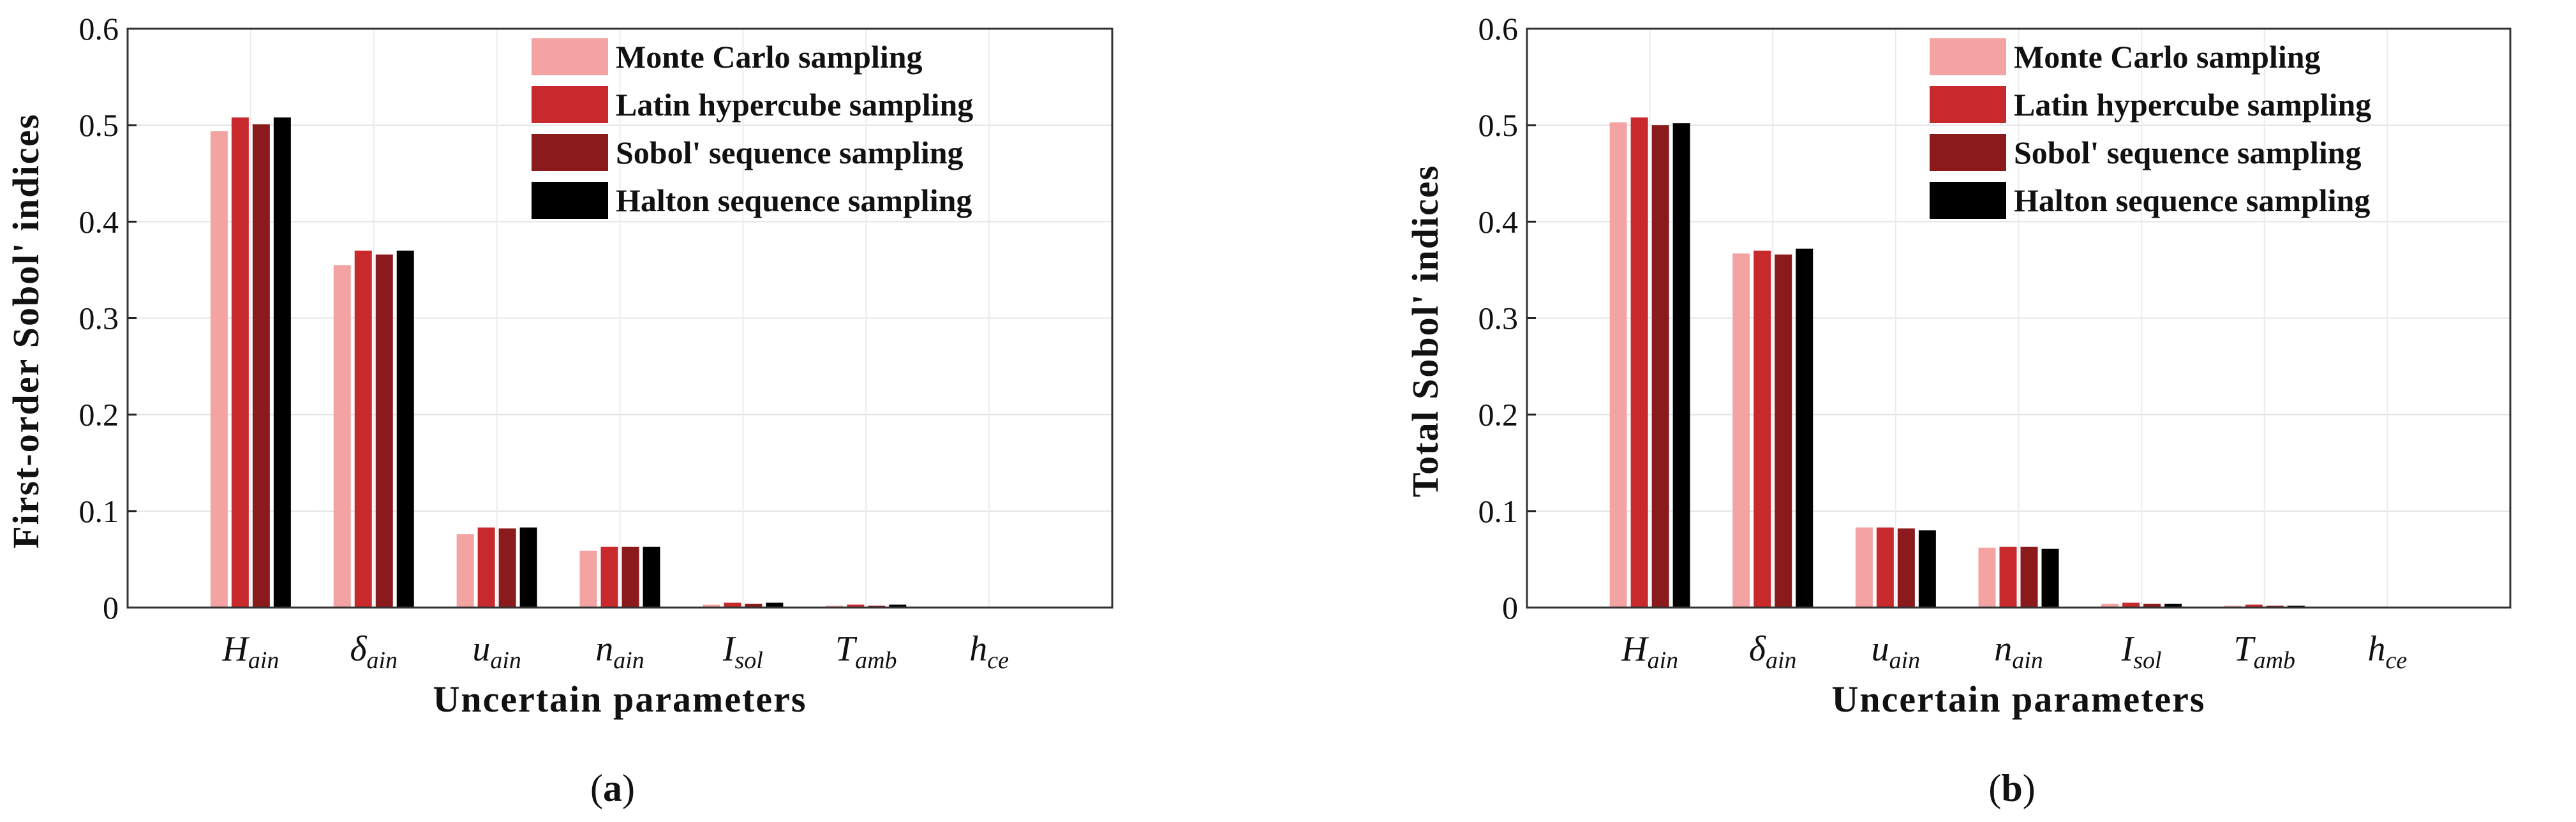 The image size is (2576, 822). I want to click on x-tick-label-base: n, so click(604, 649).